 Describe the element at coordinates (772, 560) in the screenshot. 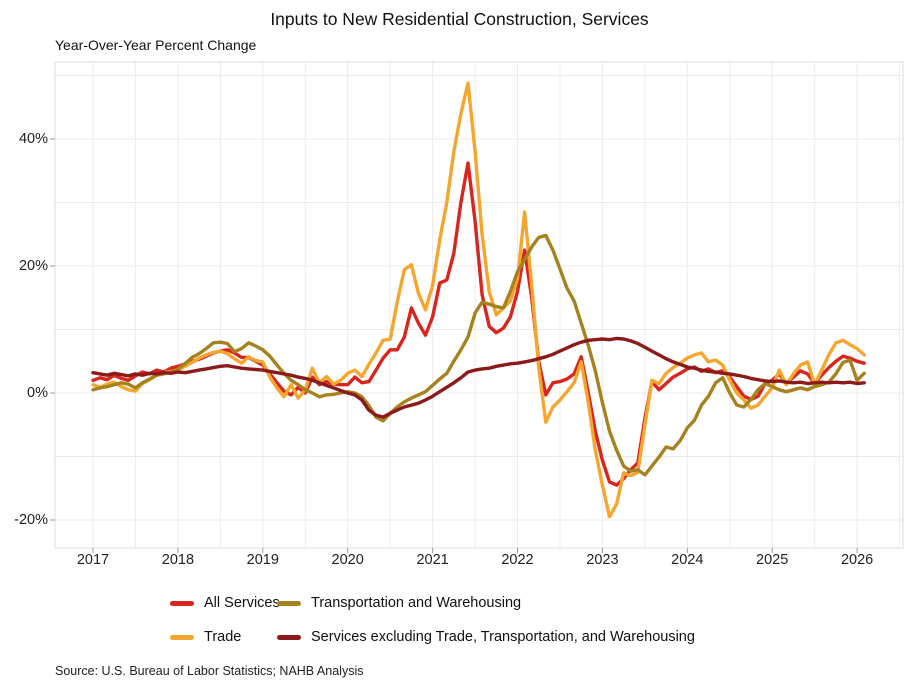

I see `x-axis-label: 2025` at that location.